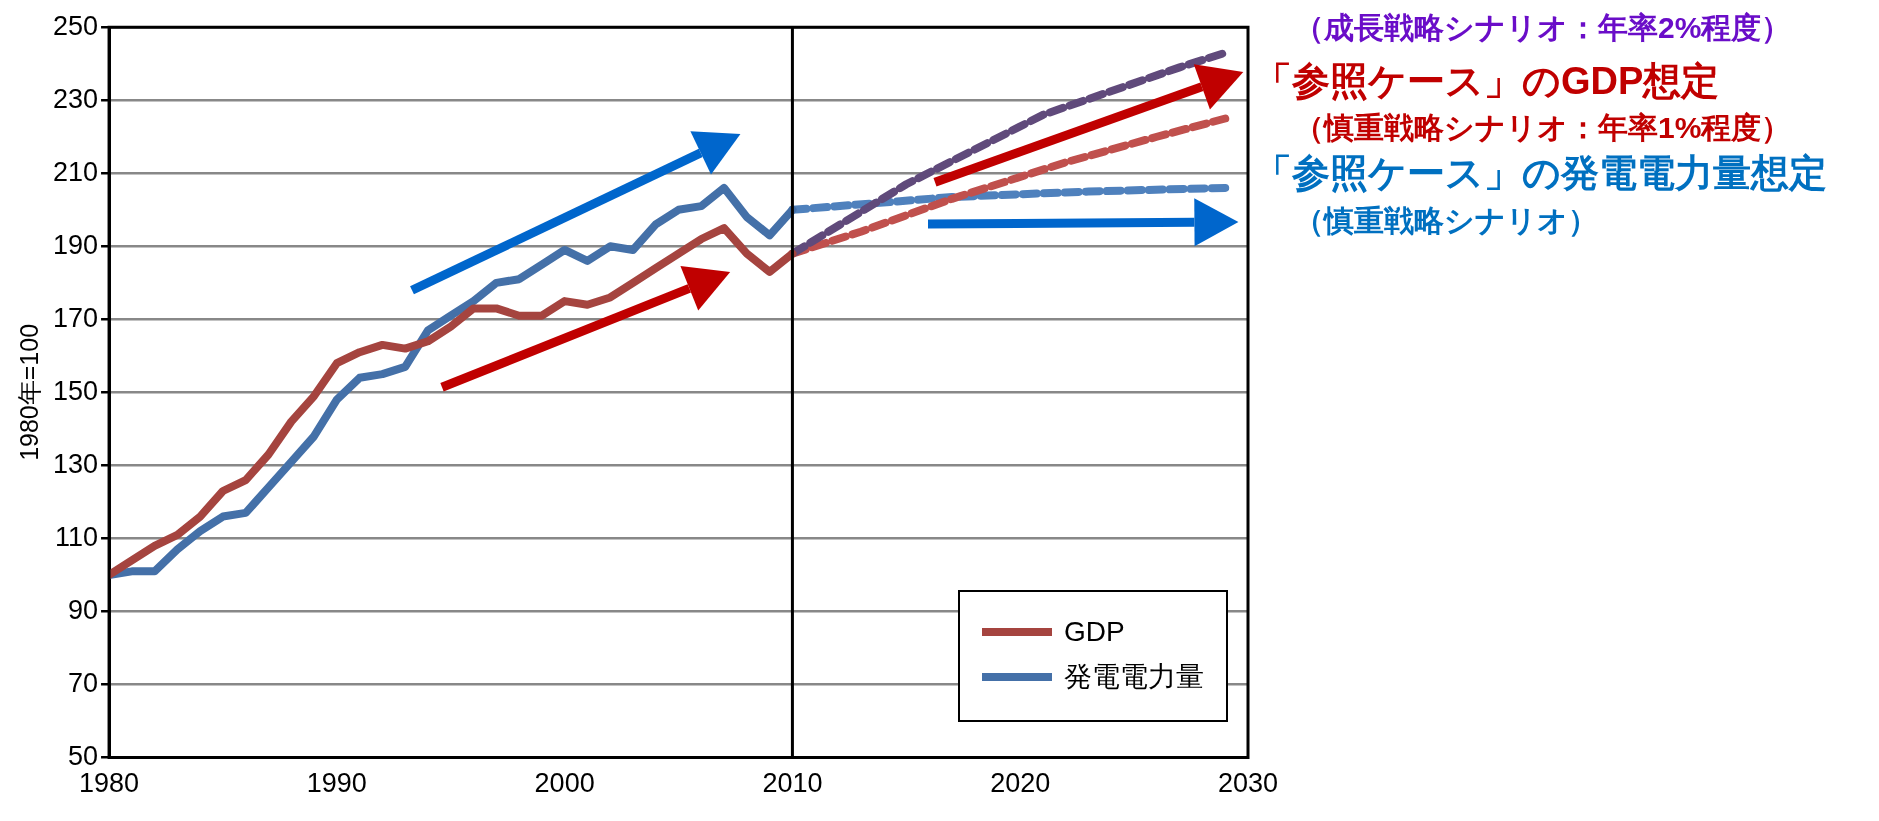 Image resolution: width=1879 pixels, height=821 pixels. I want to click on text: （慎重戦略シナリオ：年率1%程度）, so click(1543, 128).